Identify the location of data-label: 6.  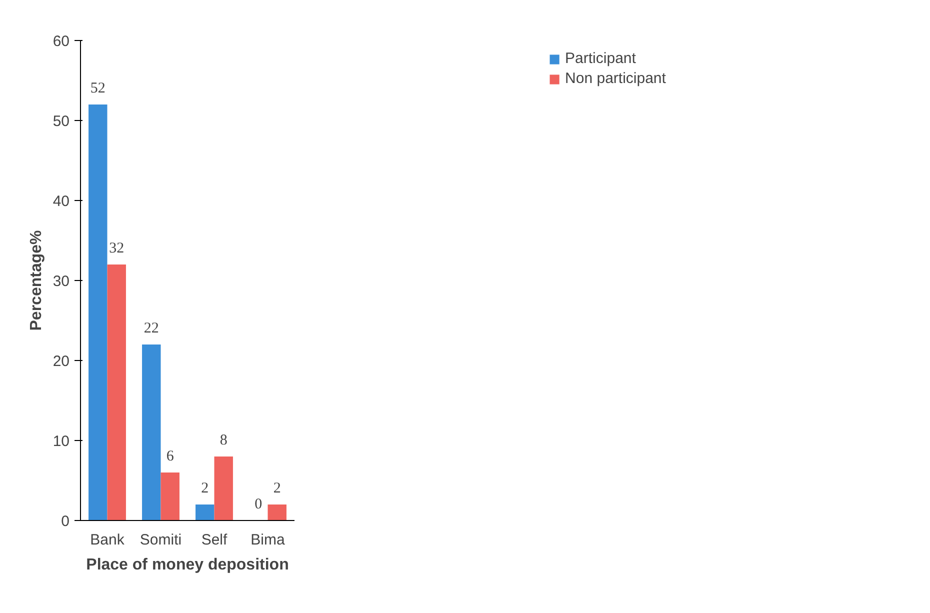
(170, 456).